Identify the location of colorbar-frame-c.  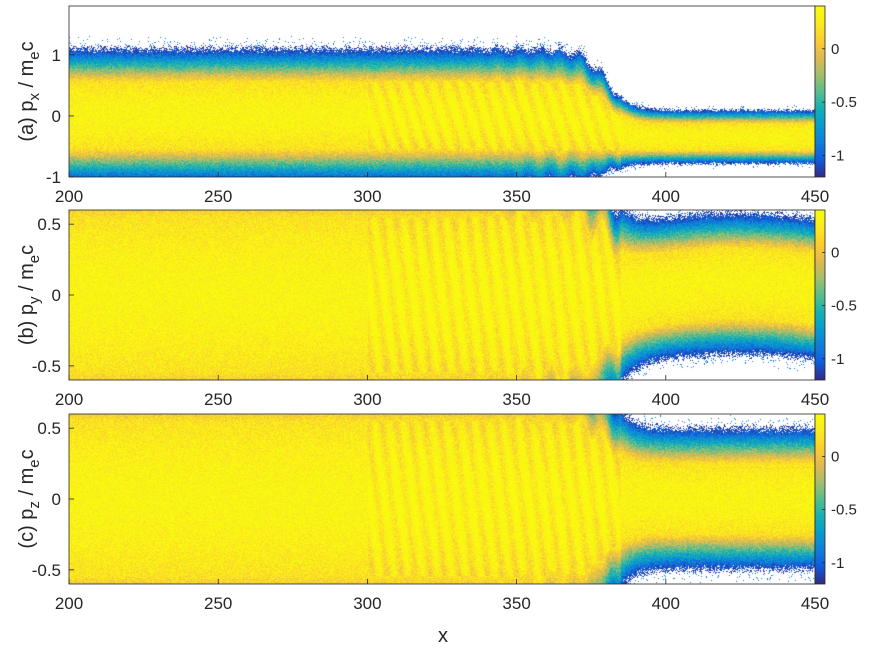
(820, 499).